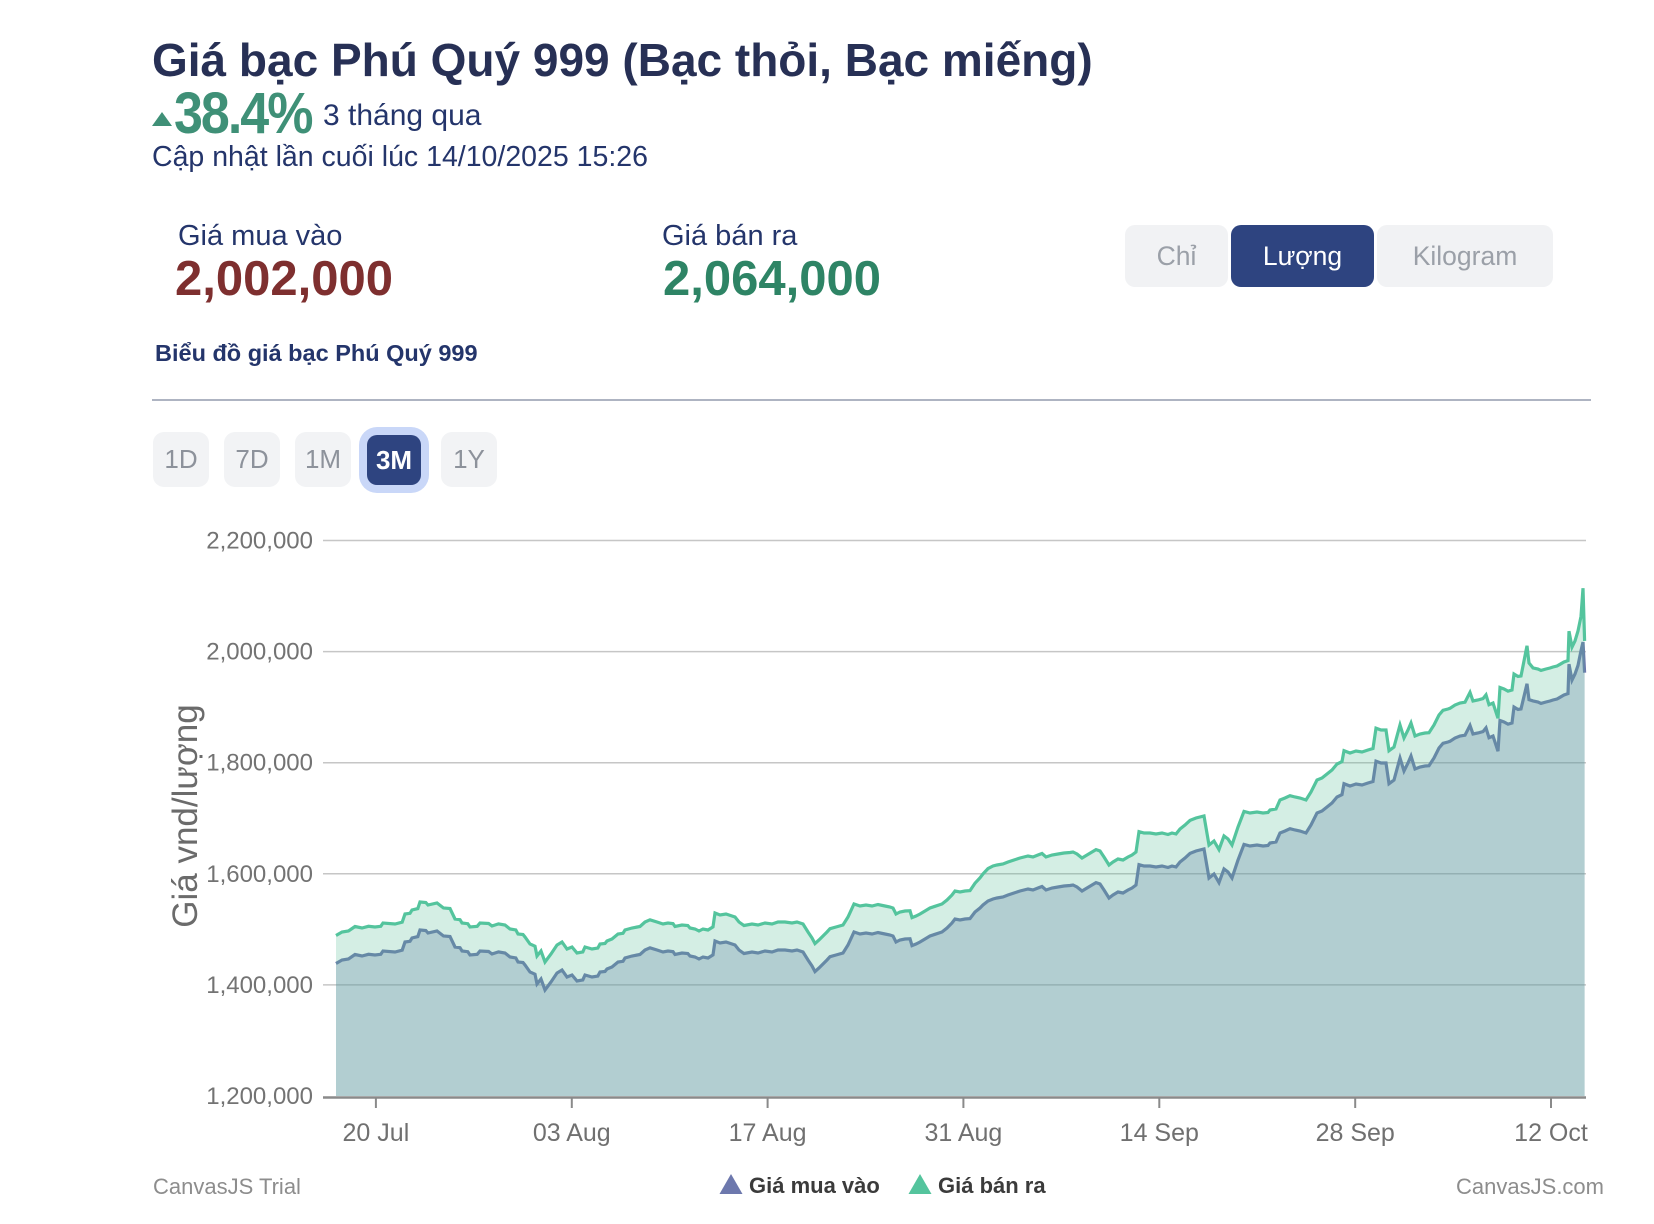 This screenshot has width=1654, height=1224. I want to click on svg-text: 1,200,000, so click(259, 1096).